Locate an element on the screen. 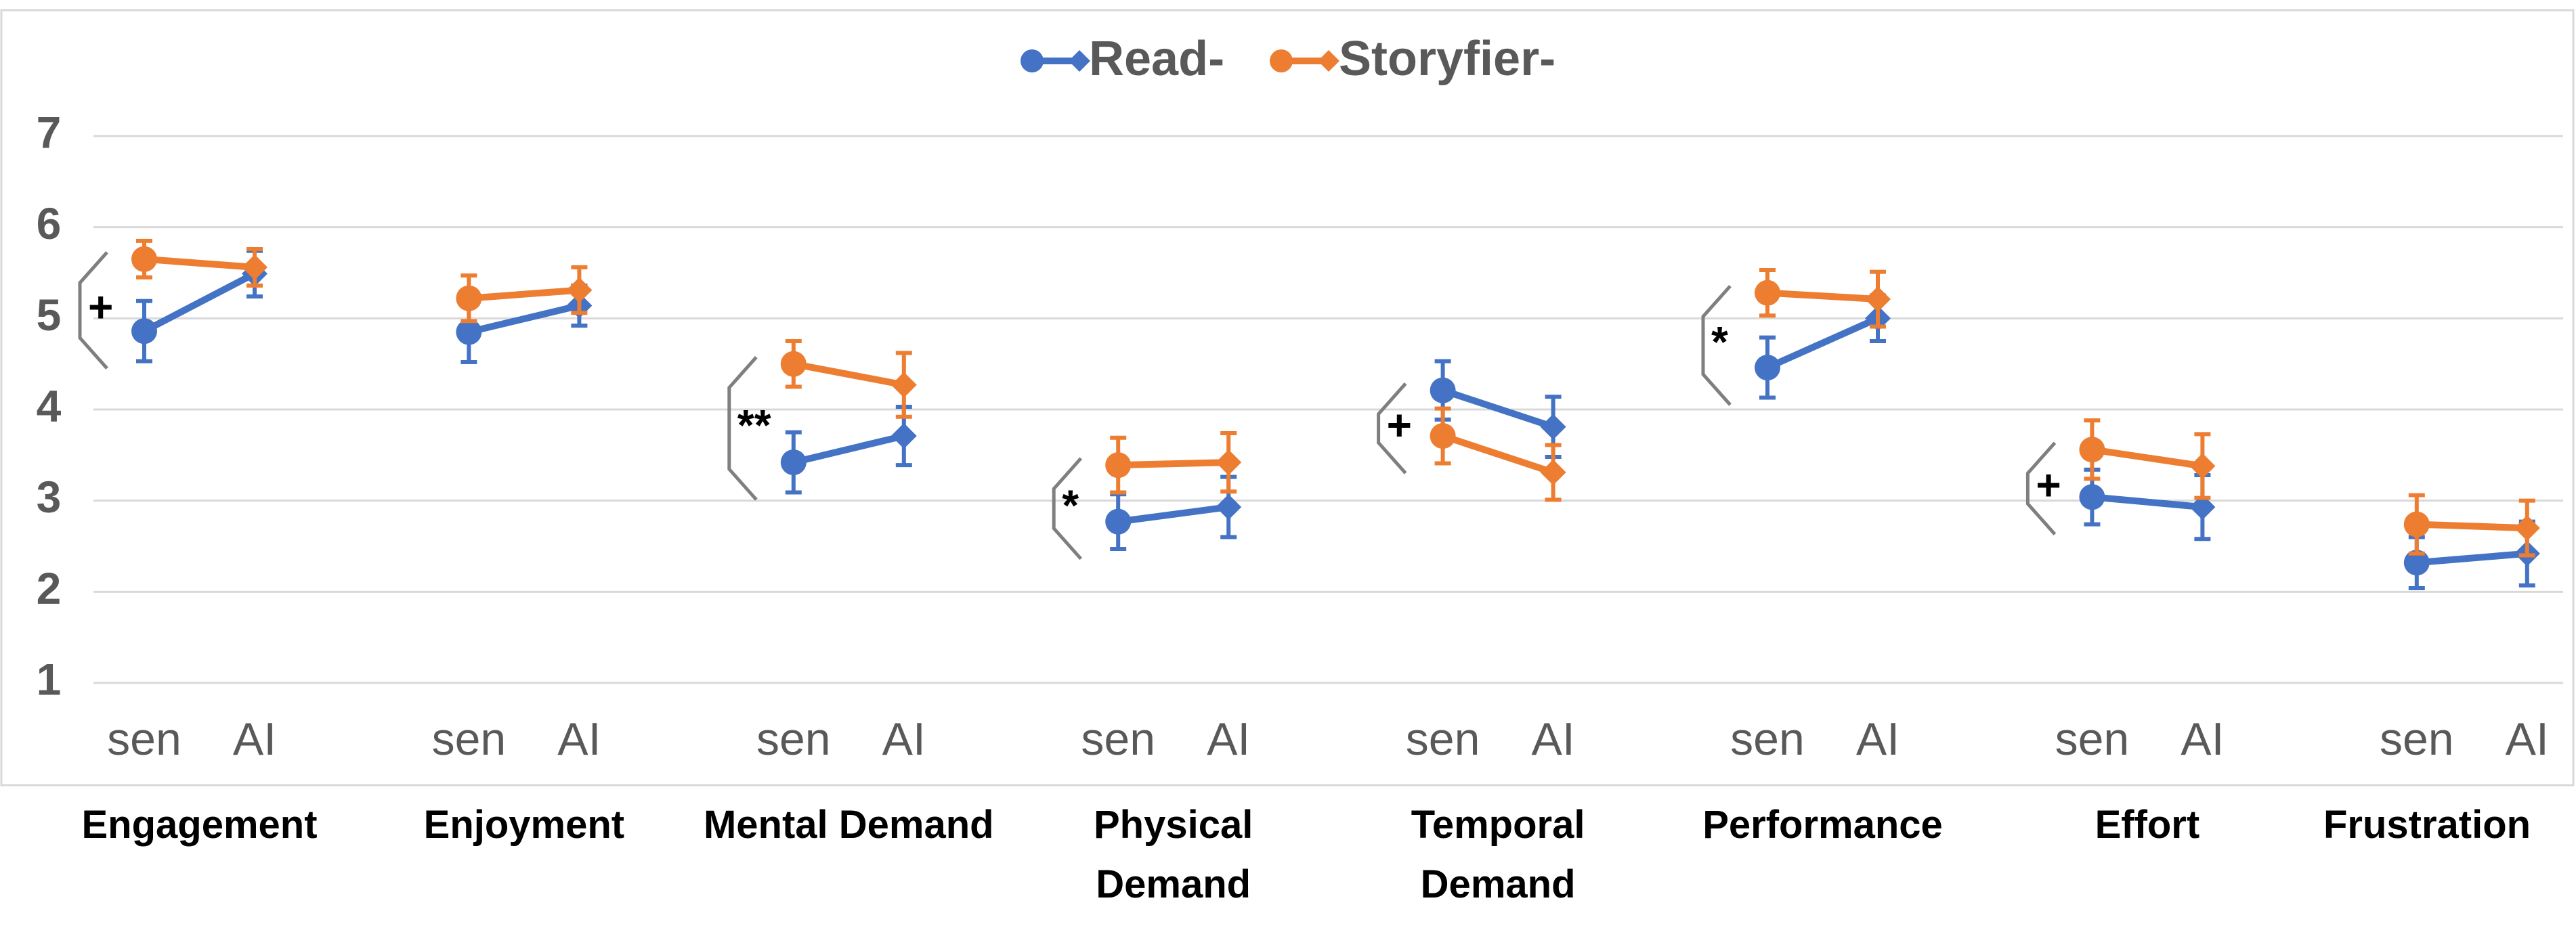 Image resolution: width=2576 pixels, height=930 pixels. group-label: Effort is located at coordinates (2147, 825).